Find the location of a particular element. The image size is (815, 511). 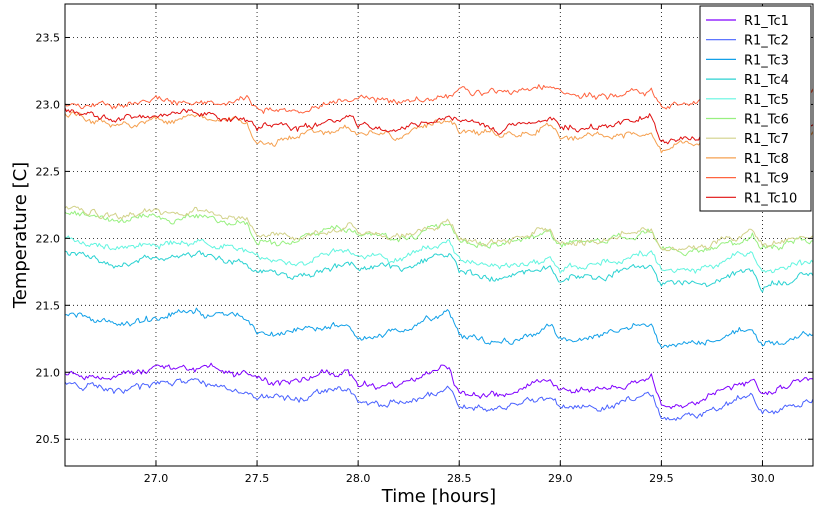

x-tick-label: 29.5 is located at coordinates (661, 478).